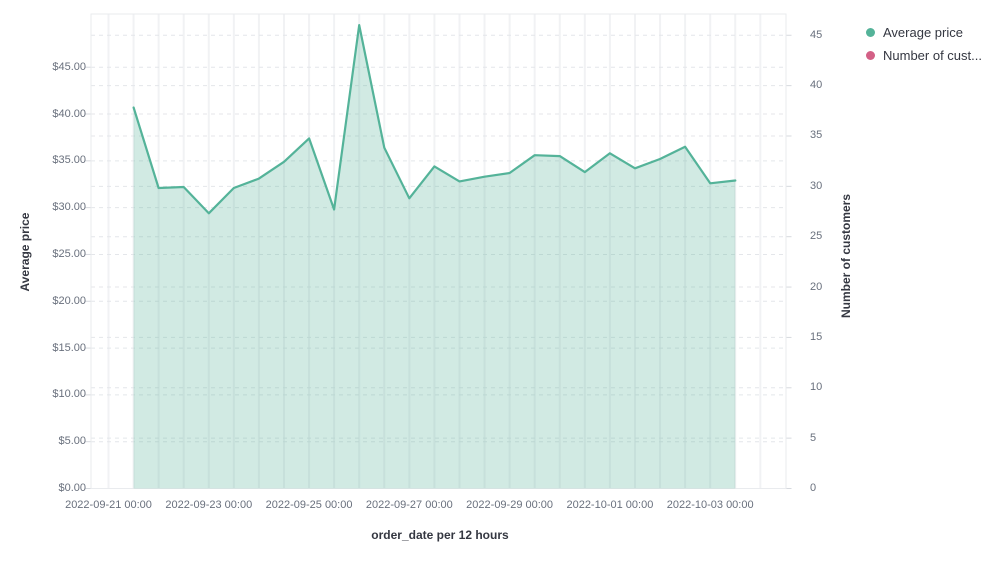  What do you see at coordinates (846, 256) in the screenshot?
I see `y-axis-right-title: Number of customers` at bounding box center [846, 256].